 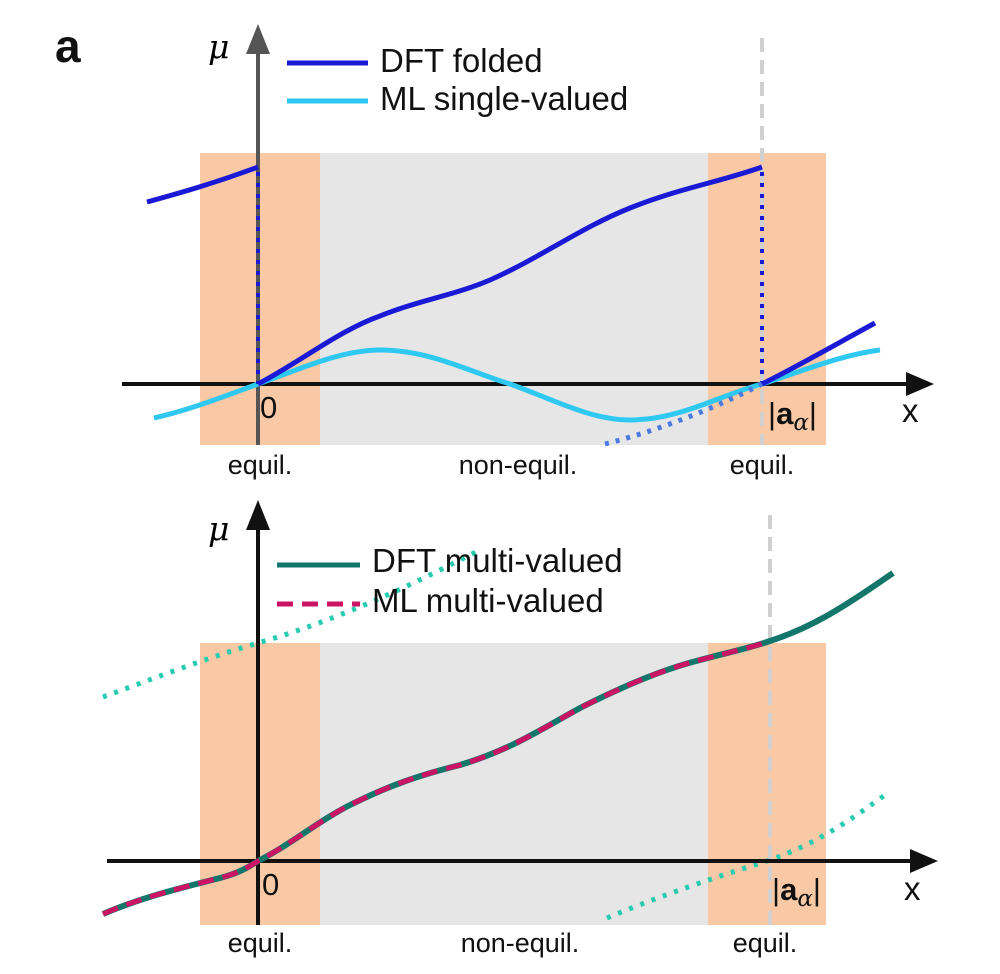 What do you see at coordinates (509, 275) in the screenshot?
I see `dft-folded-curve-middle` at bounding box center [509, 275].